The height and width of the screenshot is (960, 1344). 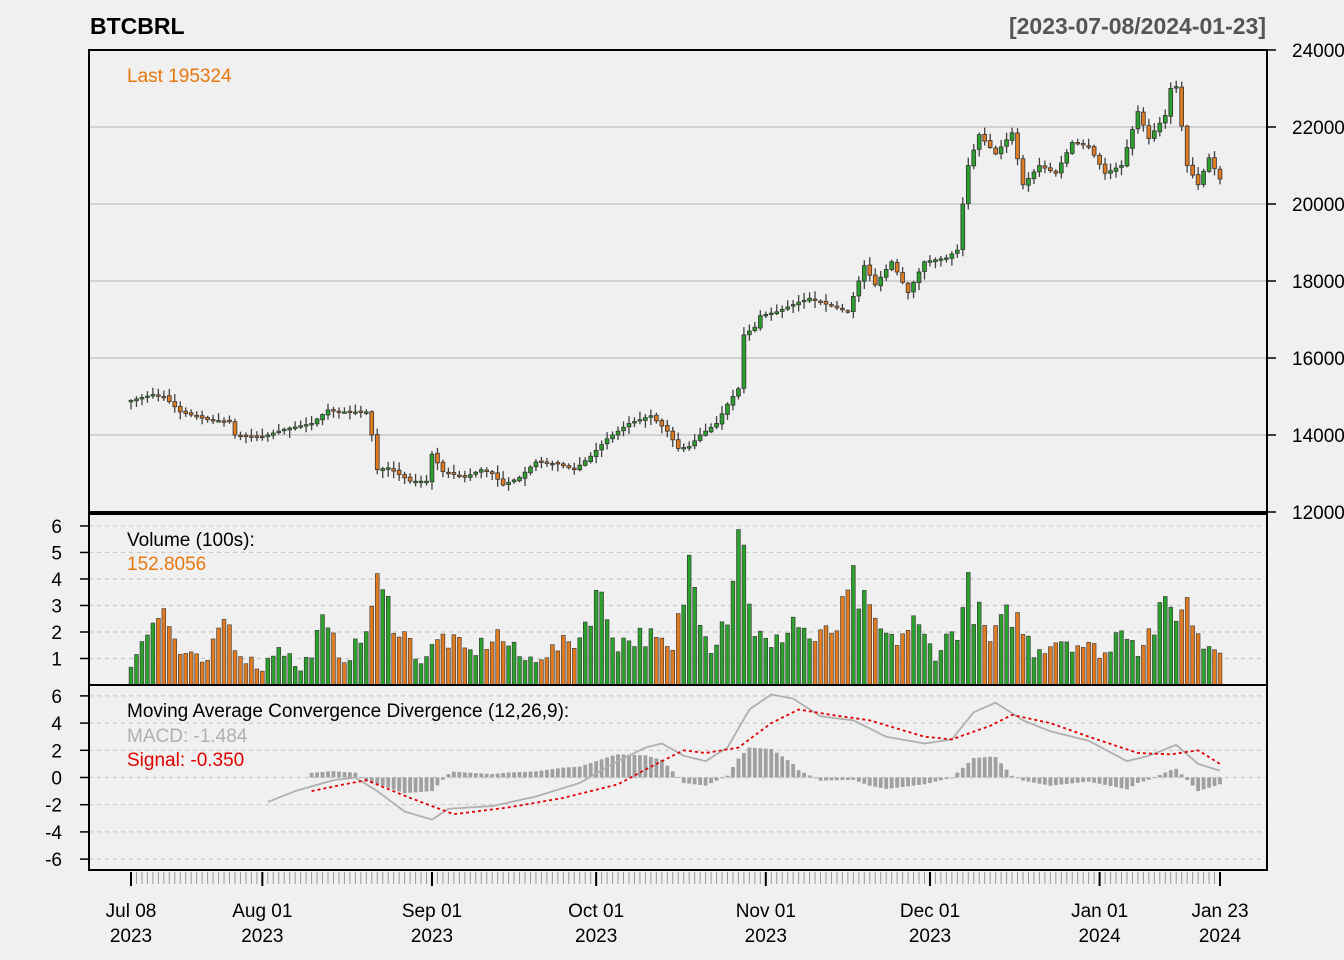 I want to click on volume-y-tick-label: 4, so click(x=56, y=580).